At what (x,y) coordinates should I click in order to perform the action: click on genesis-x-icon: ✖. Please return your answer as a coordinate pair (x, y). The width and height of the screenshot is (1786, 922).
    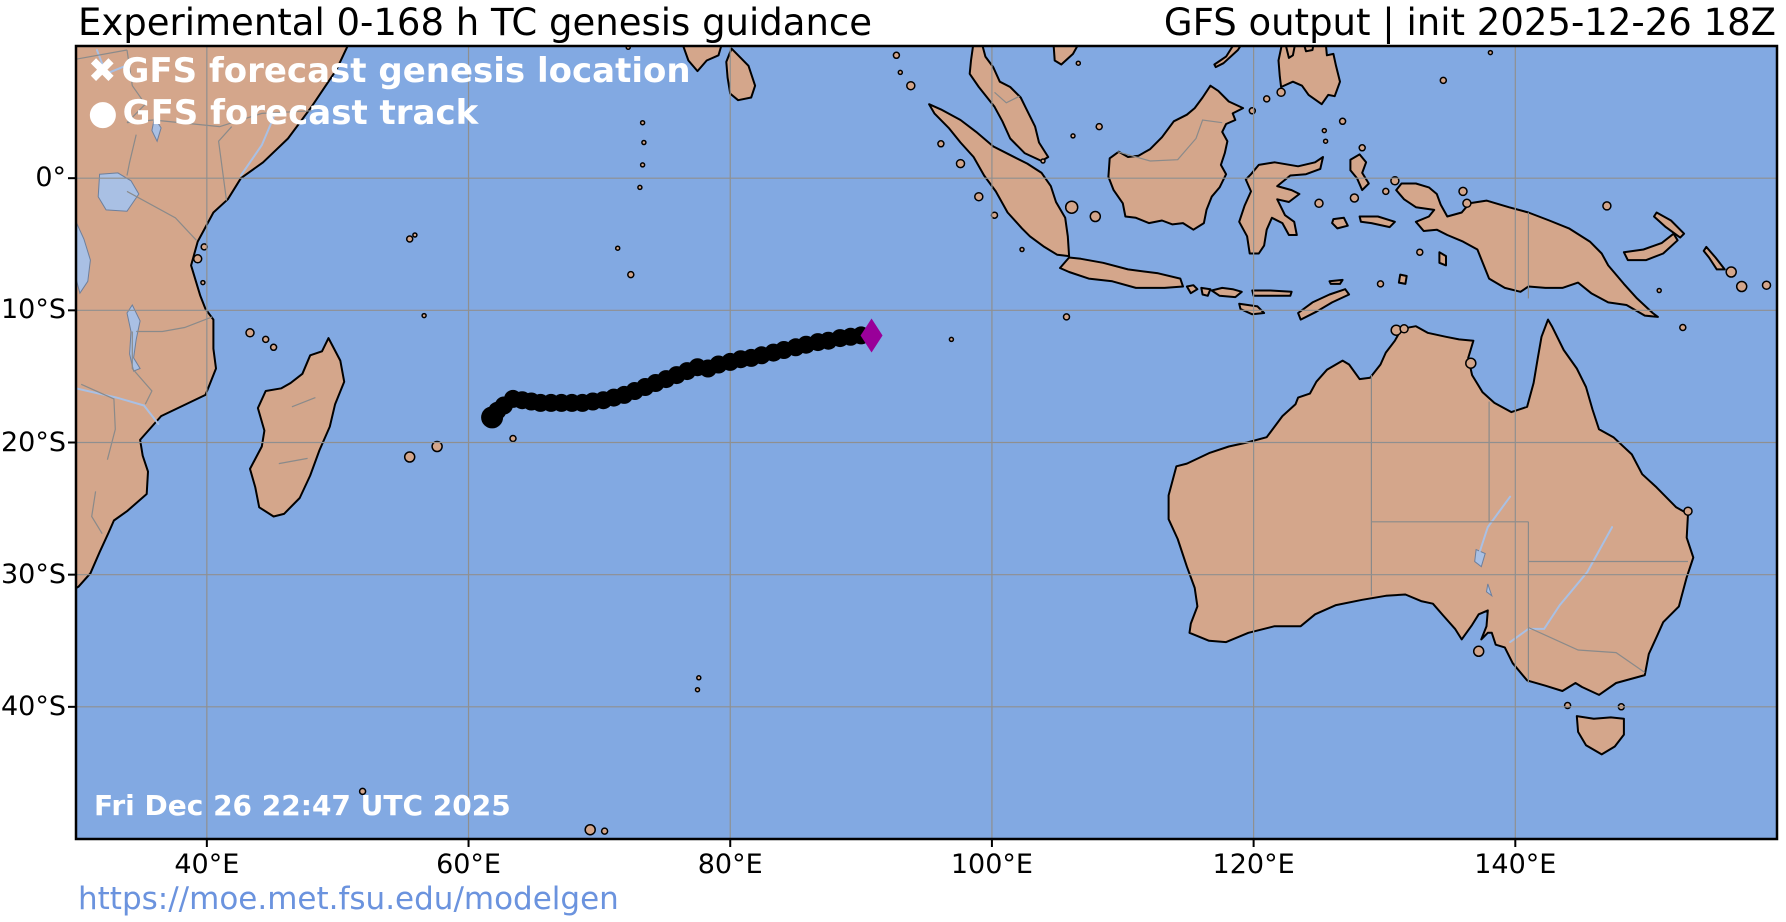
    Looking at the image, I should click on (102, 71).